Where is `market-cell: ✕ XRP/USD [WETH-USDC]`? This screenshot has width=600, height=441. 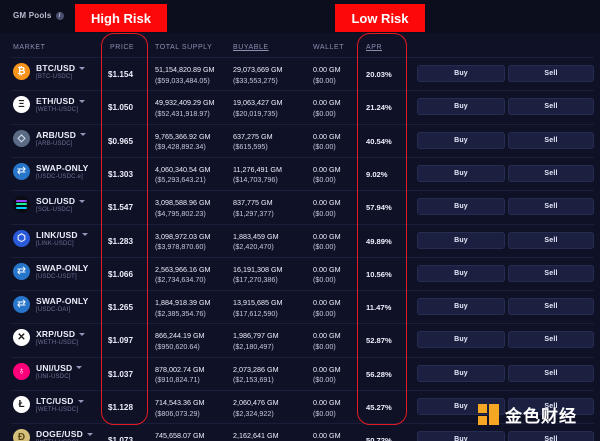 market-cell: ✕ XRP/USD [WETH-USDC] is located at coordinates (49, 338).